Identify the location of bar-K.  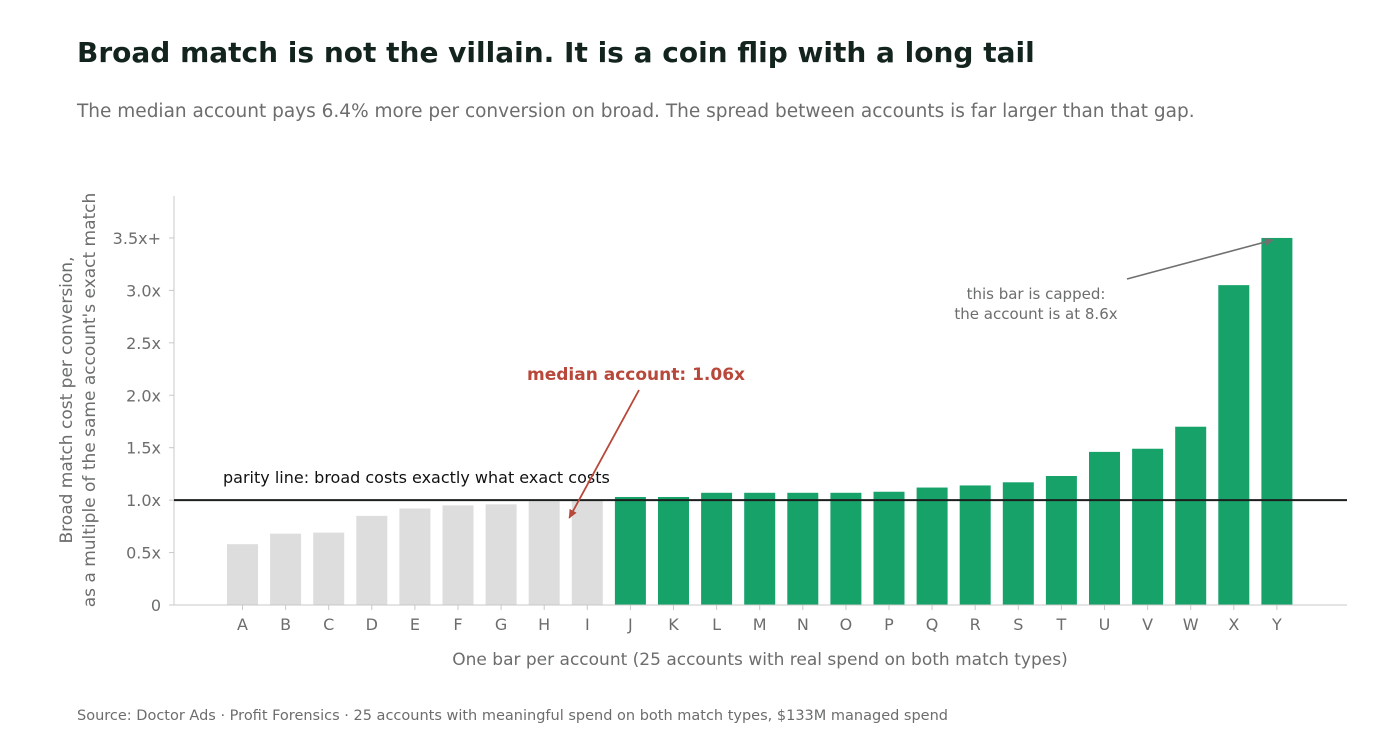
(673, 550).